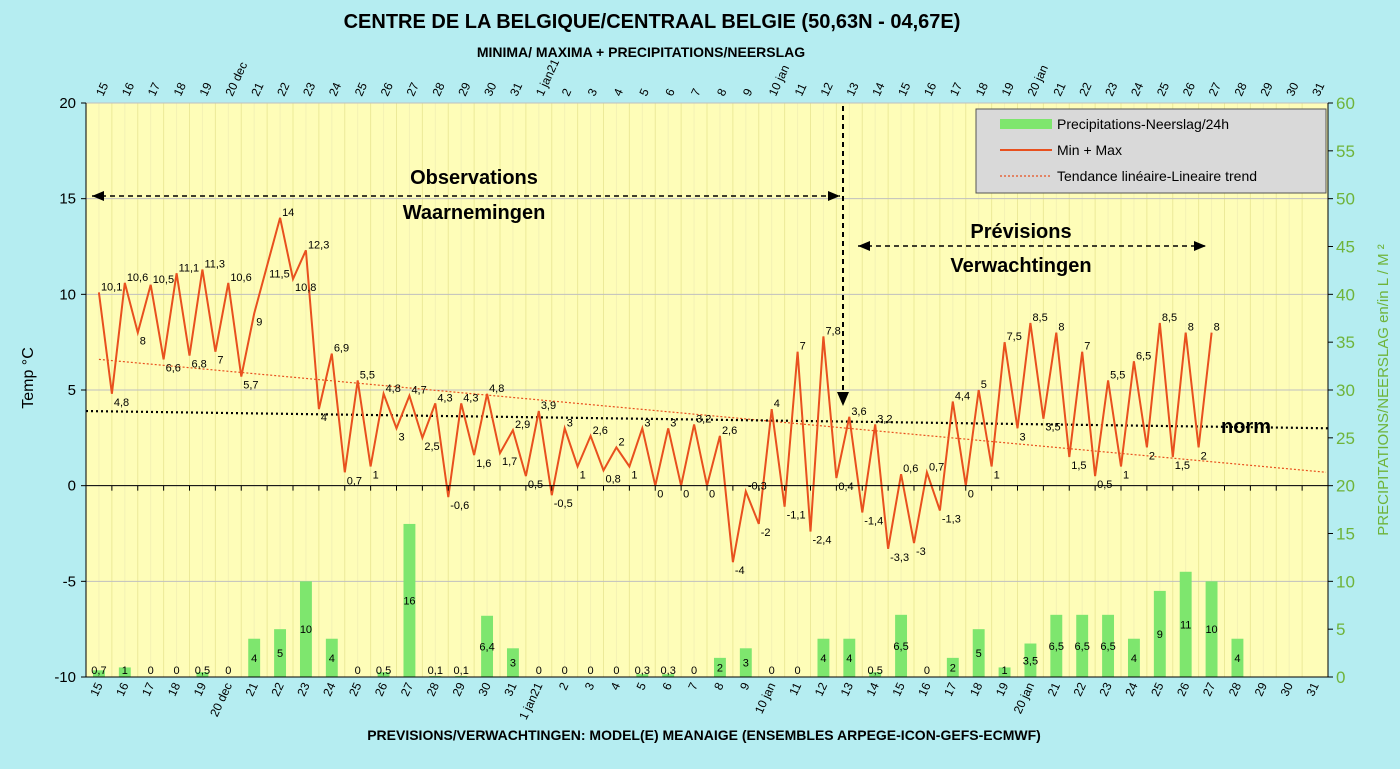  I want to click on legend-label-temp: Min + Max, so click(1089, 150).